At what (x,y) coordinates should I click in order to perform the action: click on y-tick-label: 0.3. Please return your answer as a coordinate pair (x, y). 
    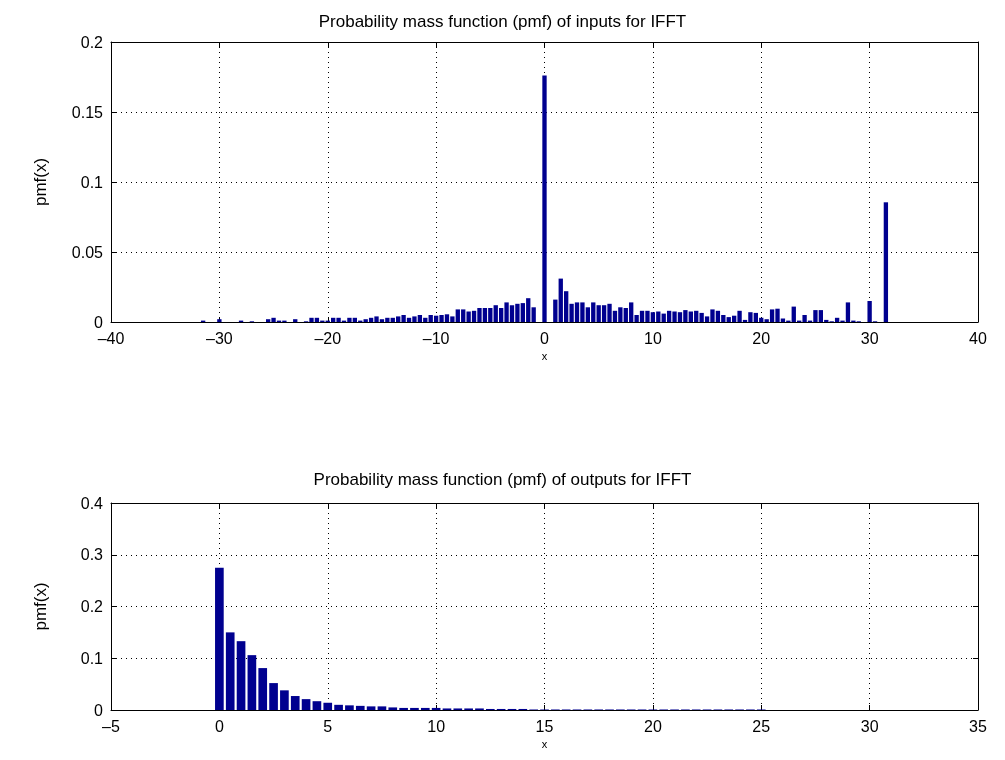
    Looking at the image, I should click on (92, 555).